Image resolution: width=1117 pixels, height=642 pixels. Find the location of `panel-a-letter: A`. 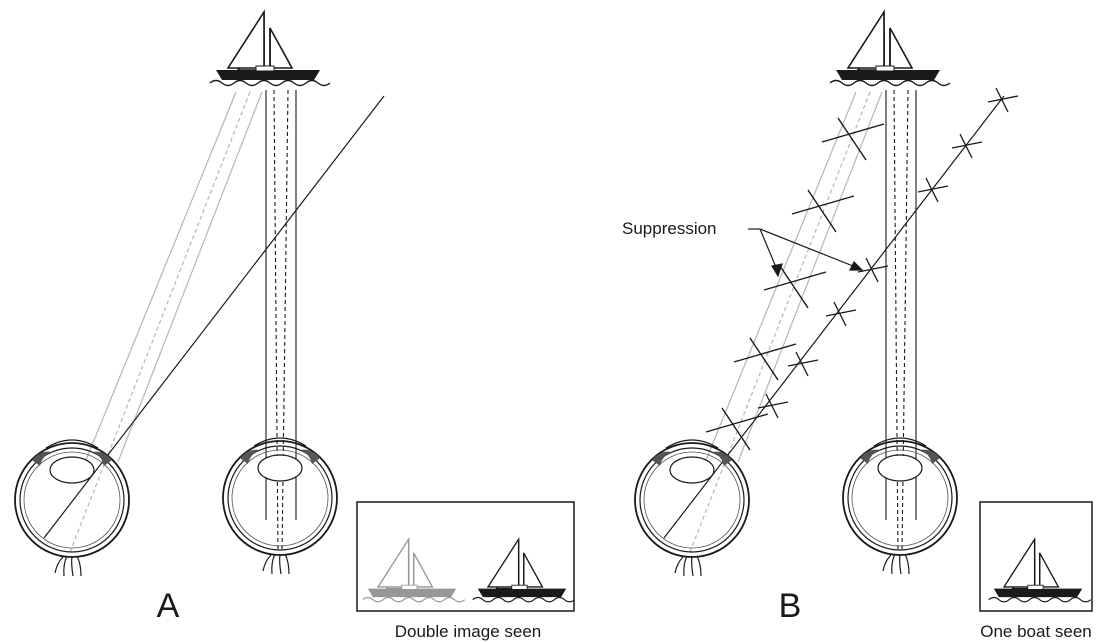

panel-a-letter: A is located at coordinates (168, 606).